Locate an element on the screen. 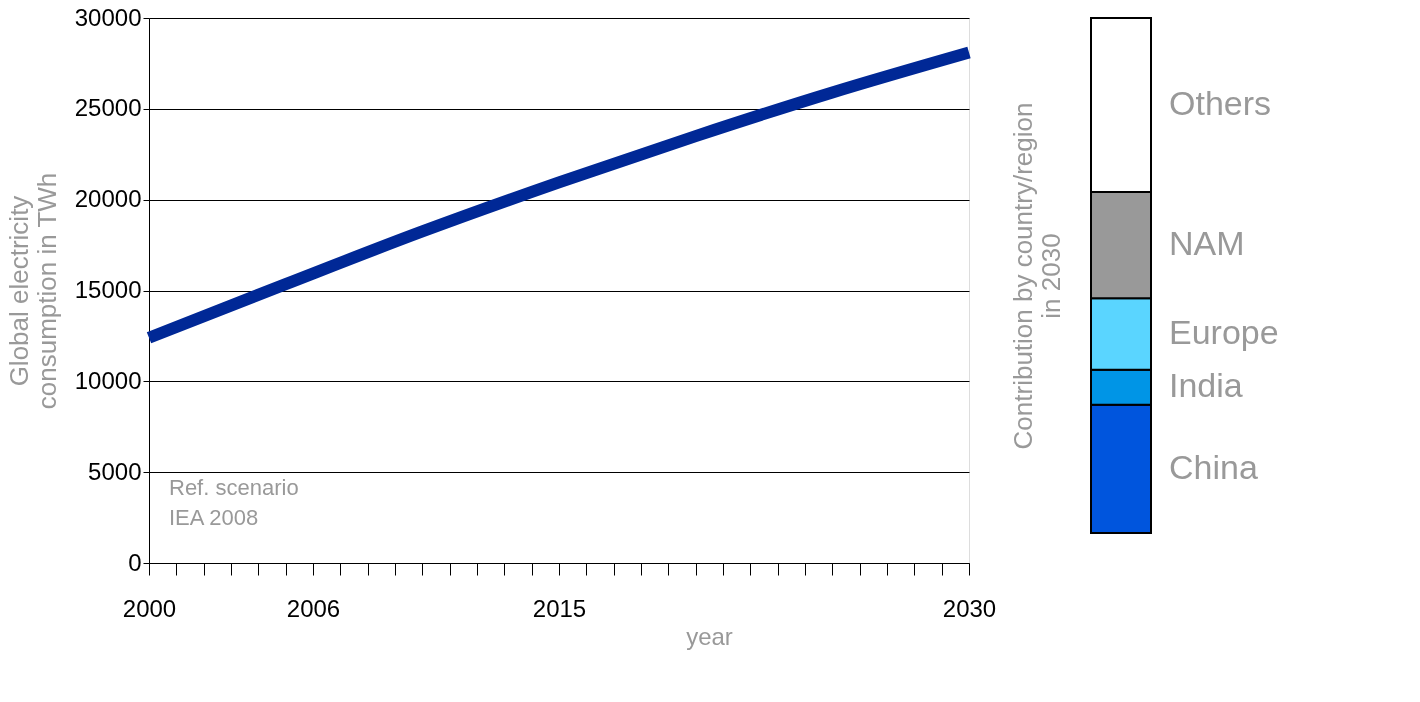  y-tick-label: 0 is located at coordinates (135, 562).